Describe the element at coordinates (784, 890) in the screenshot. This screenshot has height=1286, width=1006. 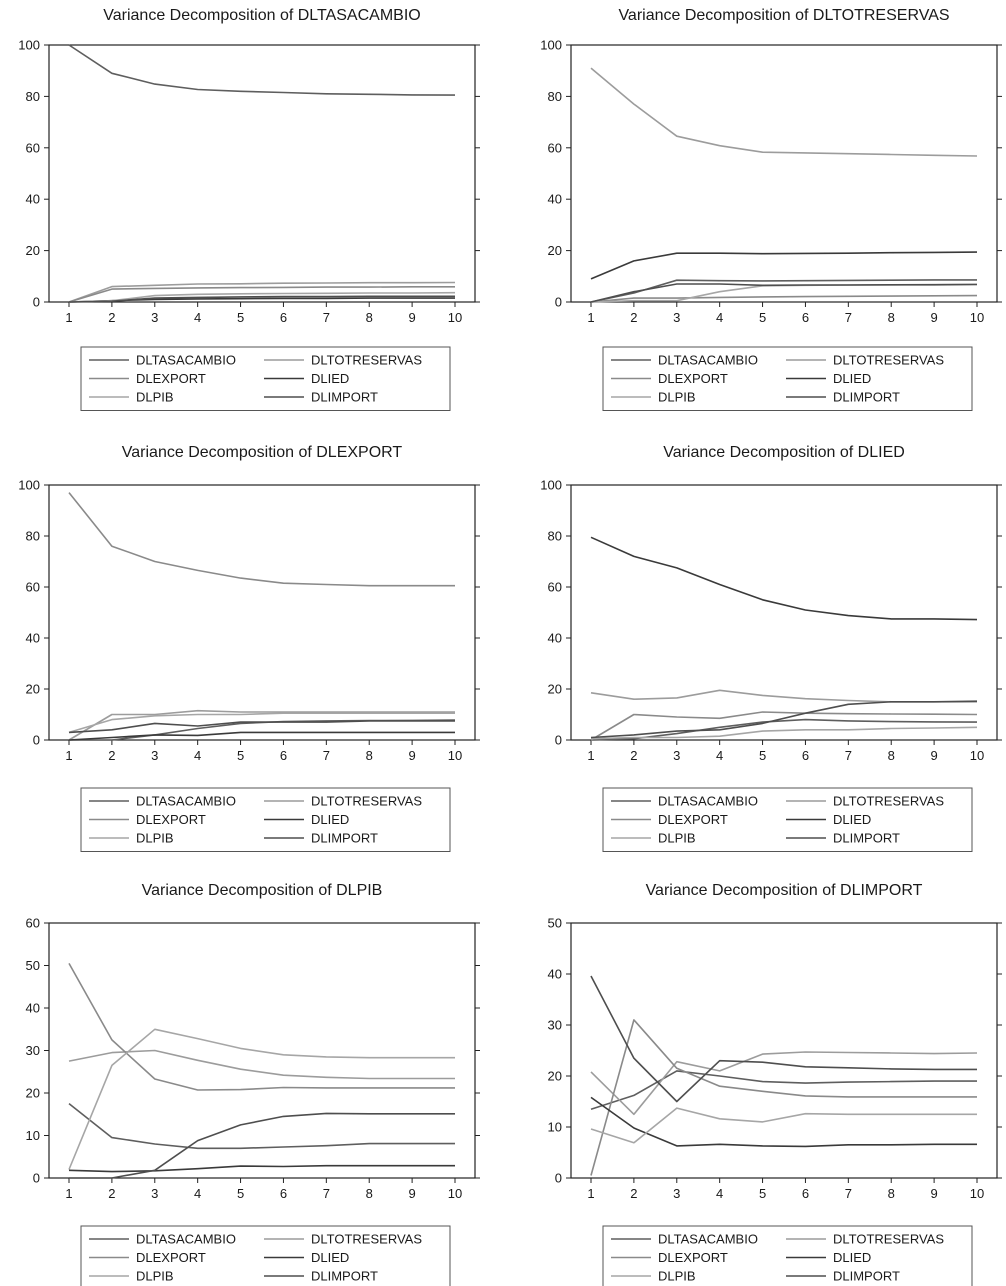
I see `chart-title: Variance Decomposition of DLIMPORT` at that location.